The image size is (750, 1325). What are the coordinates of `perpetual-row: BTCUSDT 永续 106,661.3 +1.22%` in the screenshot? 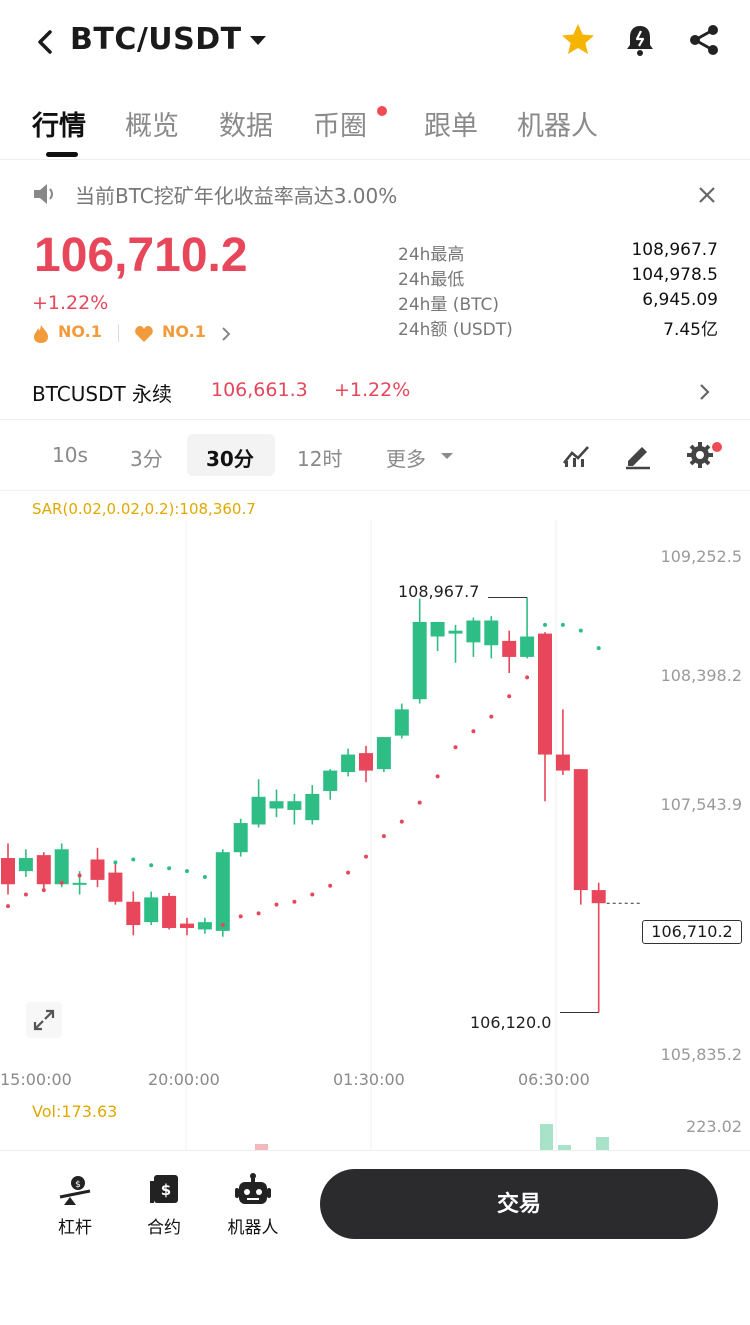 It's located at (375, 391).